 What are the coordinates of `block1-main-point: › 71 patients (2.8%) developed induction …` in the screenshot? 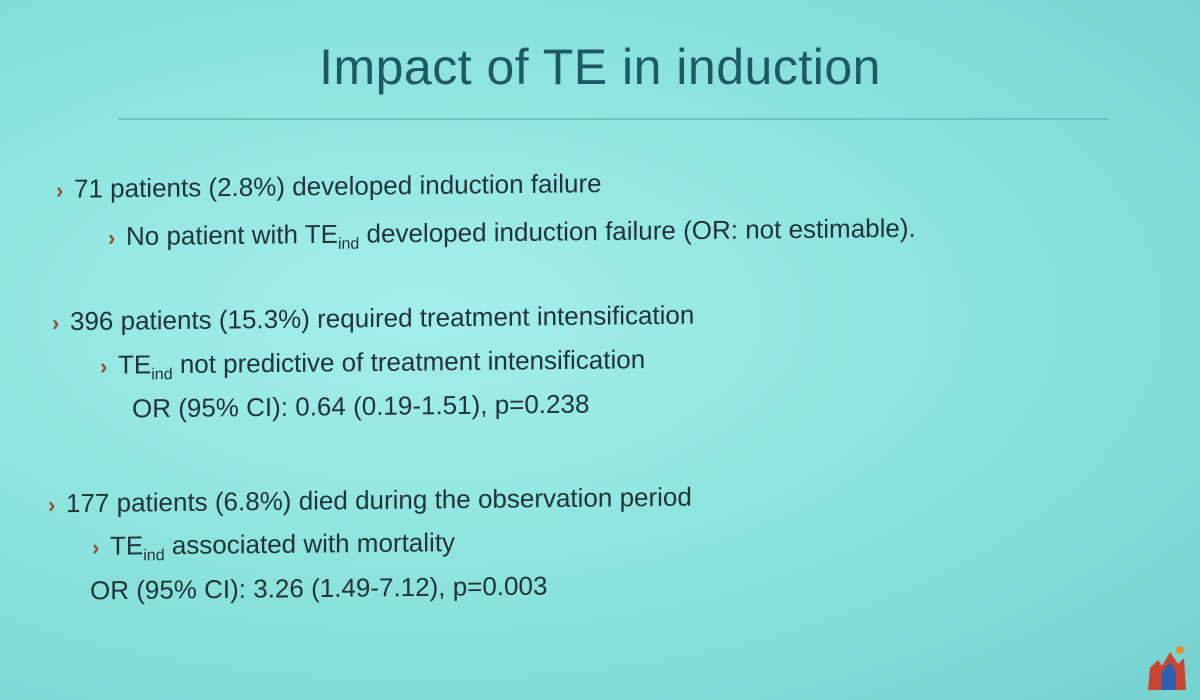 It's located at (329, 187).